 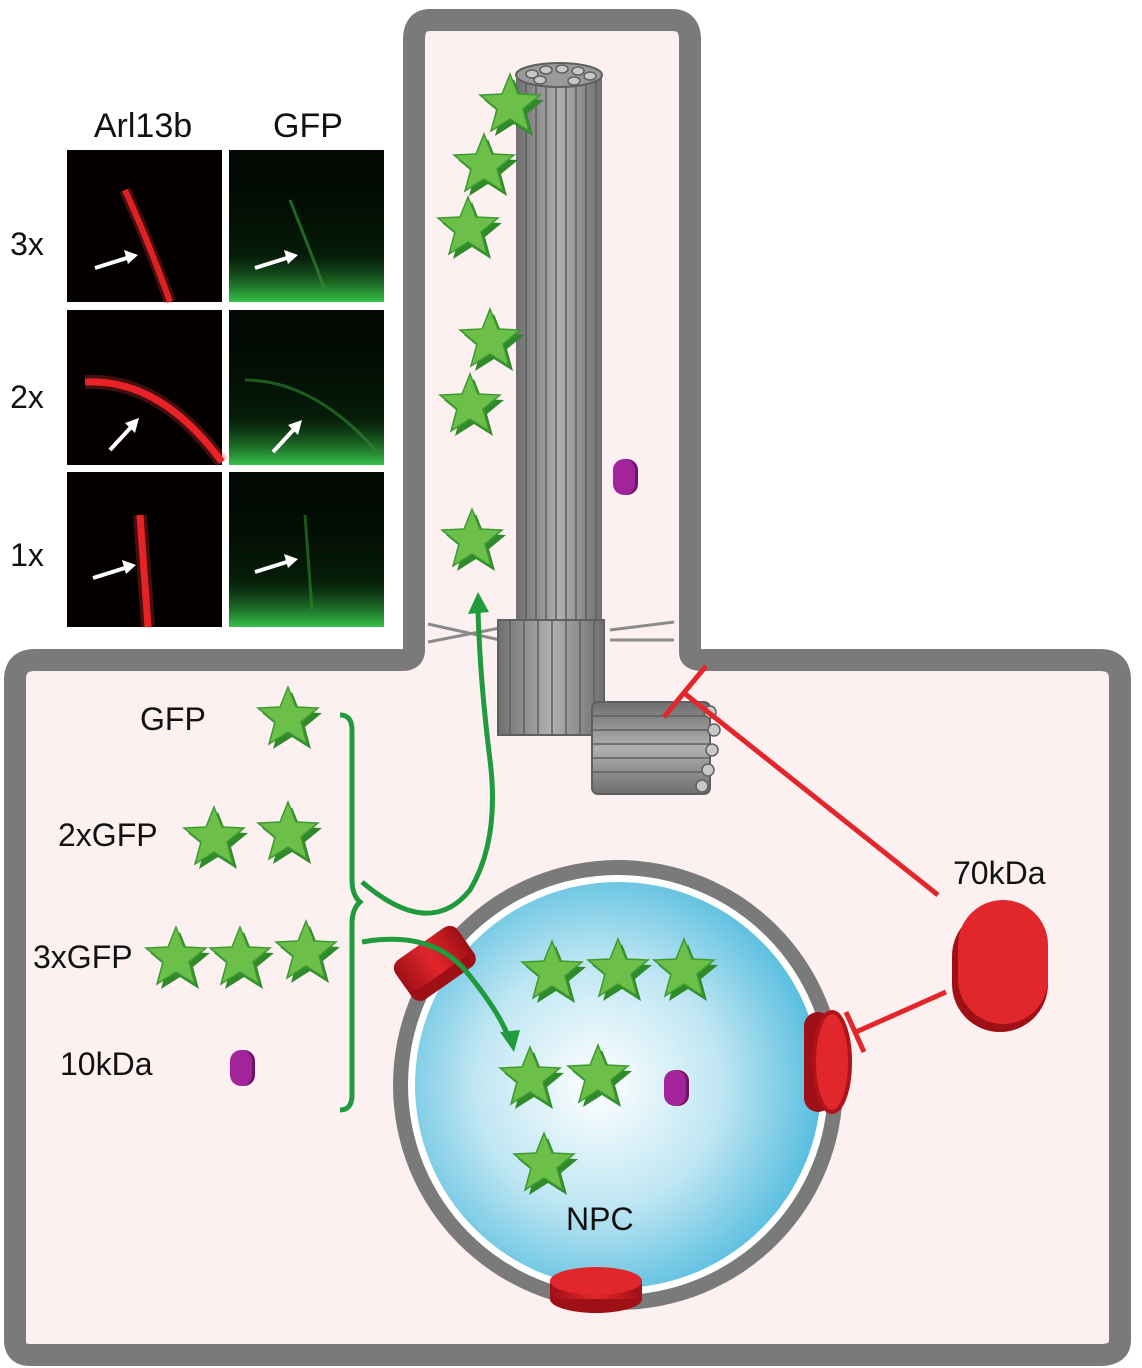 I want to click on transition-fibers, so click(x=551, y=632).